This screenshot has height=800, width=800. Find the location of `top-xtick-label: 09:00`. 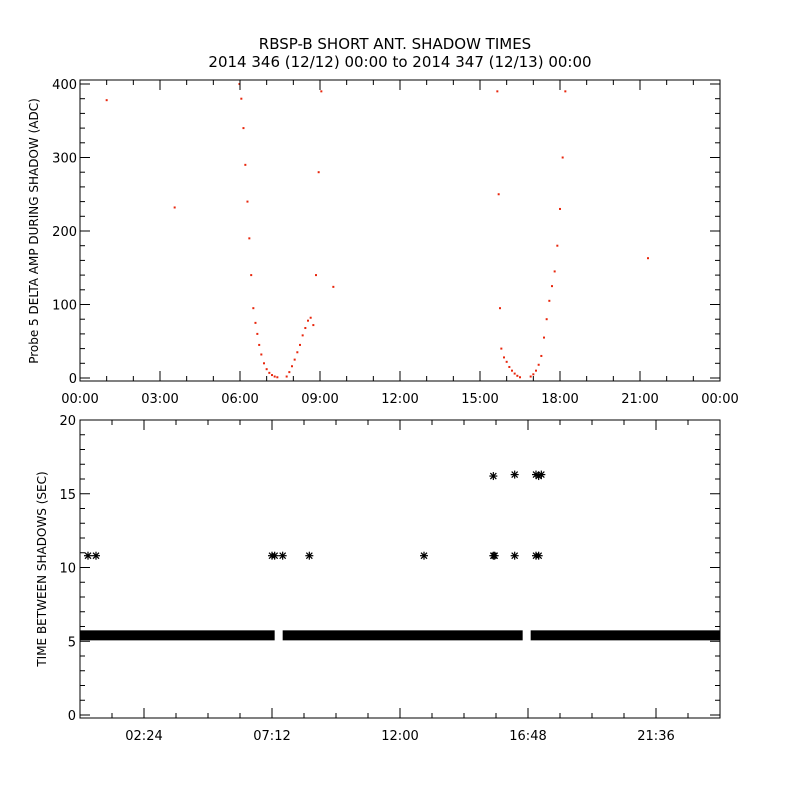

top-xtick-label: 09:00 is located at coordinates (319, 399).